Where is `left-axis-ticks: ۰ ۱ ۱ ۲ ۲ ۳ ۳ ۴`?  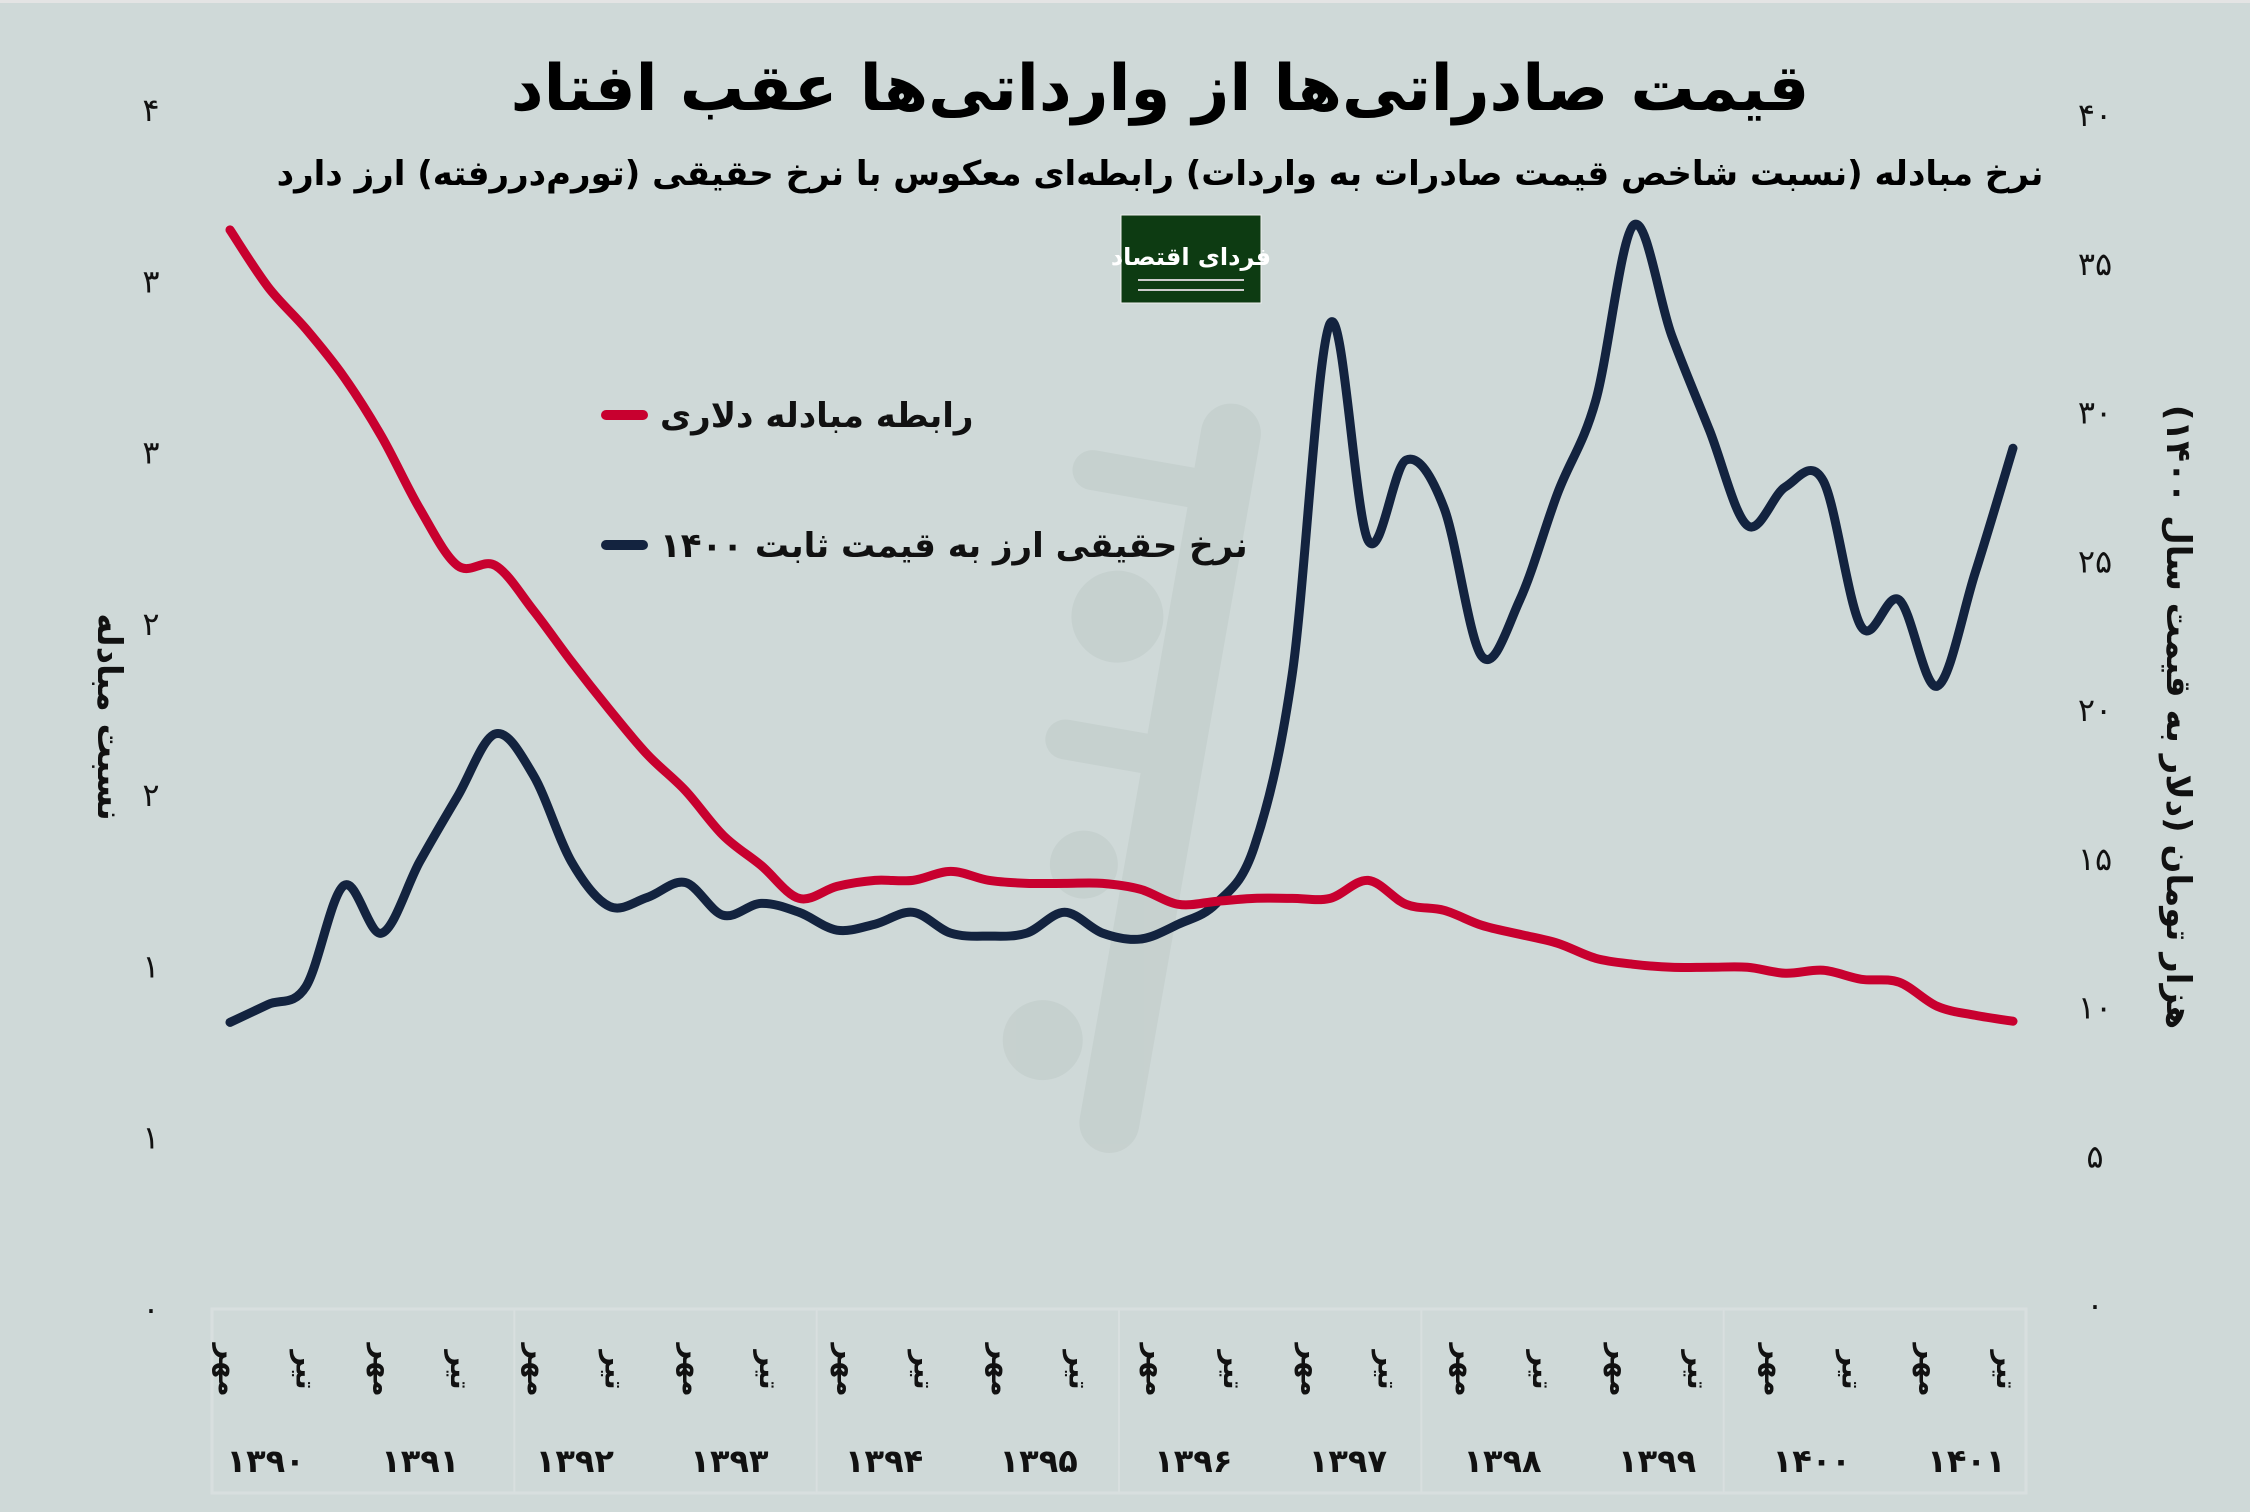
left-axis-ticks: ۰ ۱ ۱ ۲ ۲ ۳ ۳ ۴ is located at coordinates (150, 709).